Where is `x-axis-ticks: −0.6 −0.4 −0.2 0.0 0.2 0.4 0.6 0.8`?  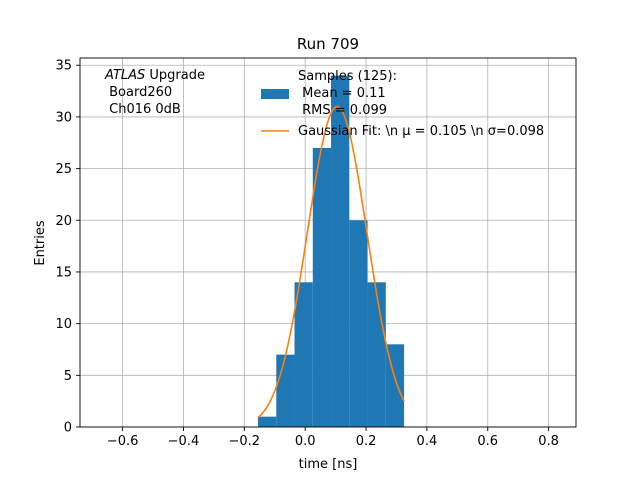
x-axis-ticks: −0.6 −0.4 −0.2 0.0 0.2 0.4 0.6 0.8 is located at coordinates (333, 438).